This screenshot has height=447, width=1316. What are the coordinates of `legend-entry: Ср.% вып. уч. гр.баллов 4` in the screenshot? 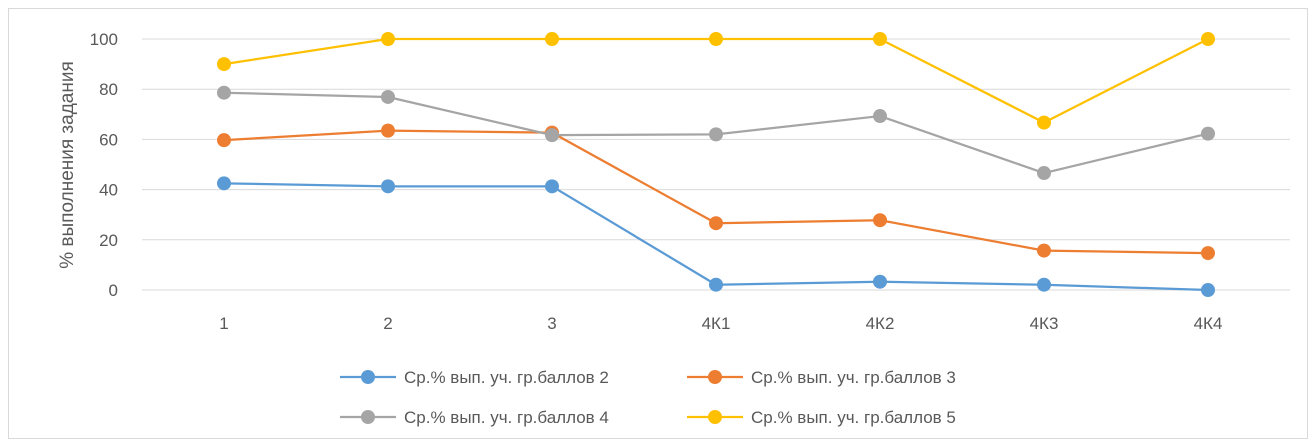 It's located at (474, 417).